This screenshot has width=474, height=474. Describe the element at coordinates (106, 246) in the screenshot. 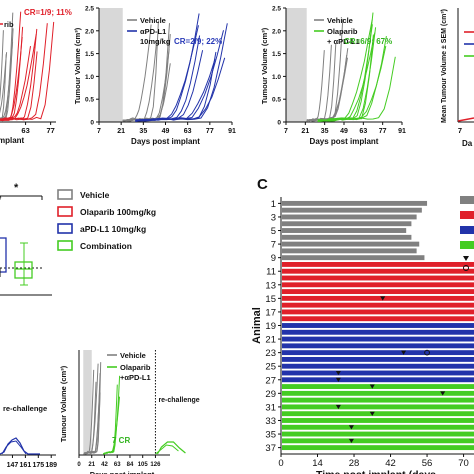

I see `legend-label-combination: Combination` at that location.